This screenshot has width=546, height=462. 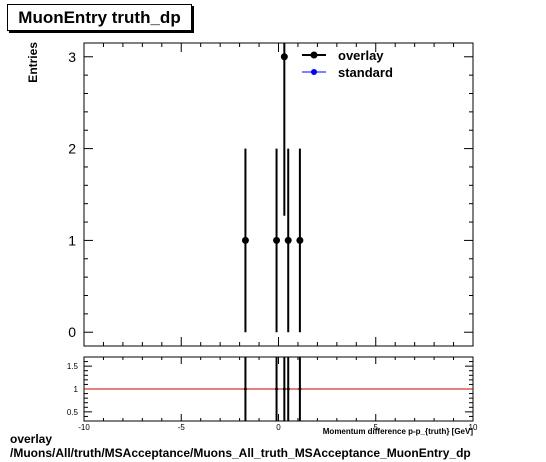 What do you see at coordinates (84, 427) in the screenshot?
I see `x-tick-label: -10` at bounding box center [84, 427].